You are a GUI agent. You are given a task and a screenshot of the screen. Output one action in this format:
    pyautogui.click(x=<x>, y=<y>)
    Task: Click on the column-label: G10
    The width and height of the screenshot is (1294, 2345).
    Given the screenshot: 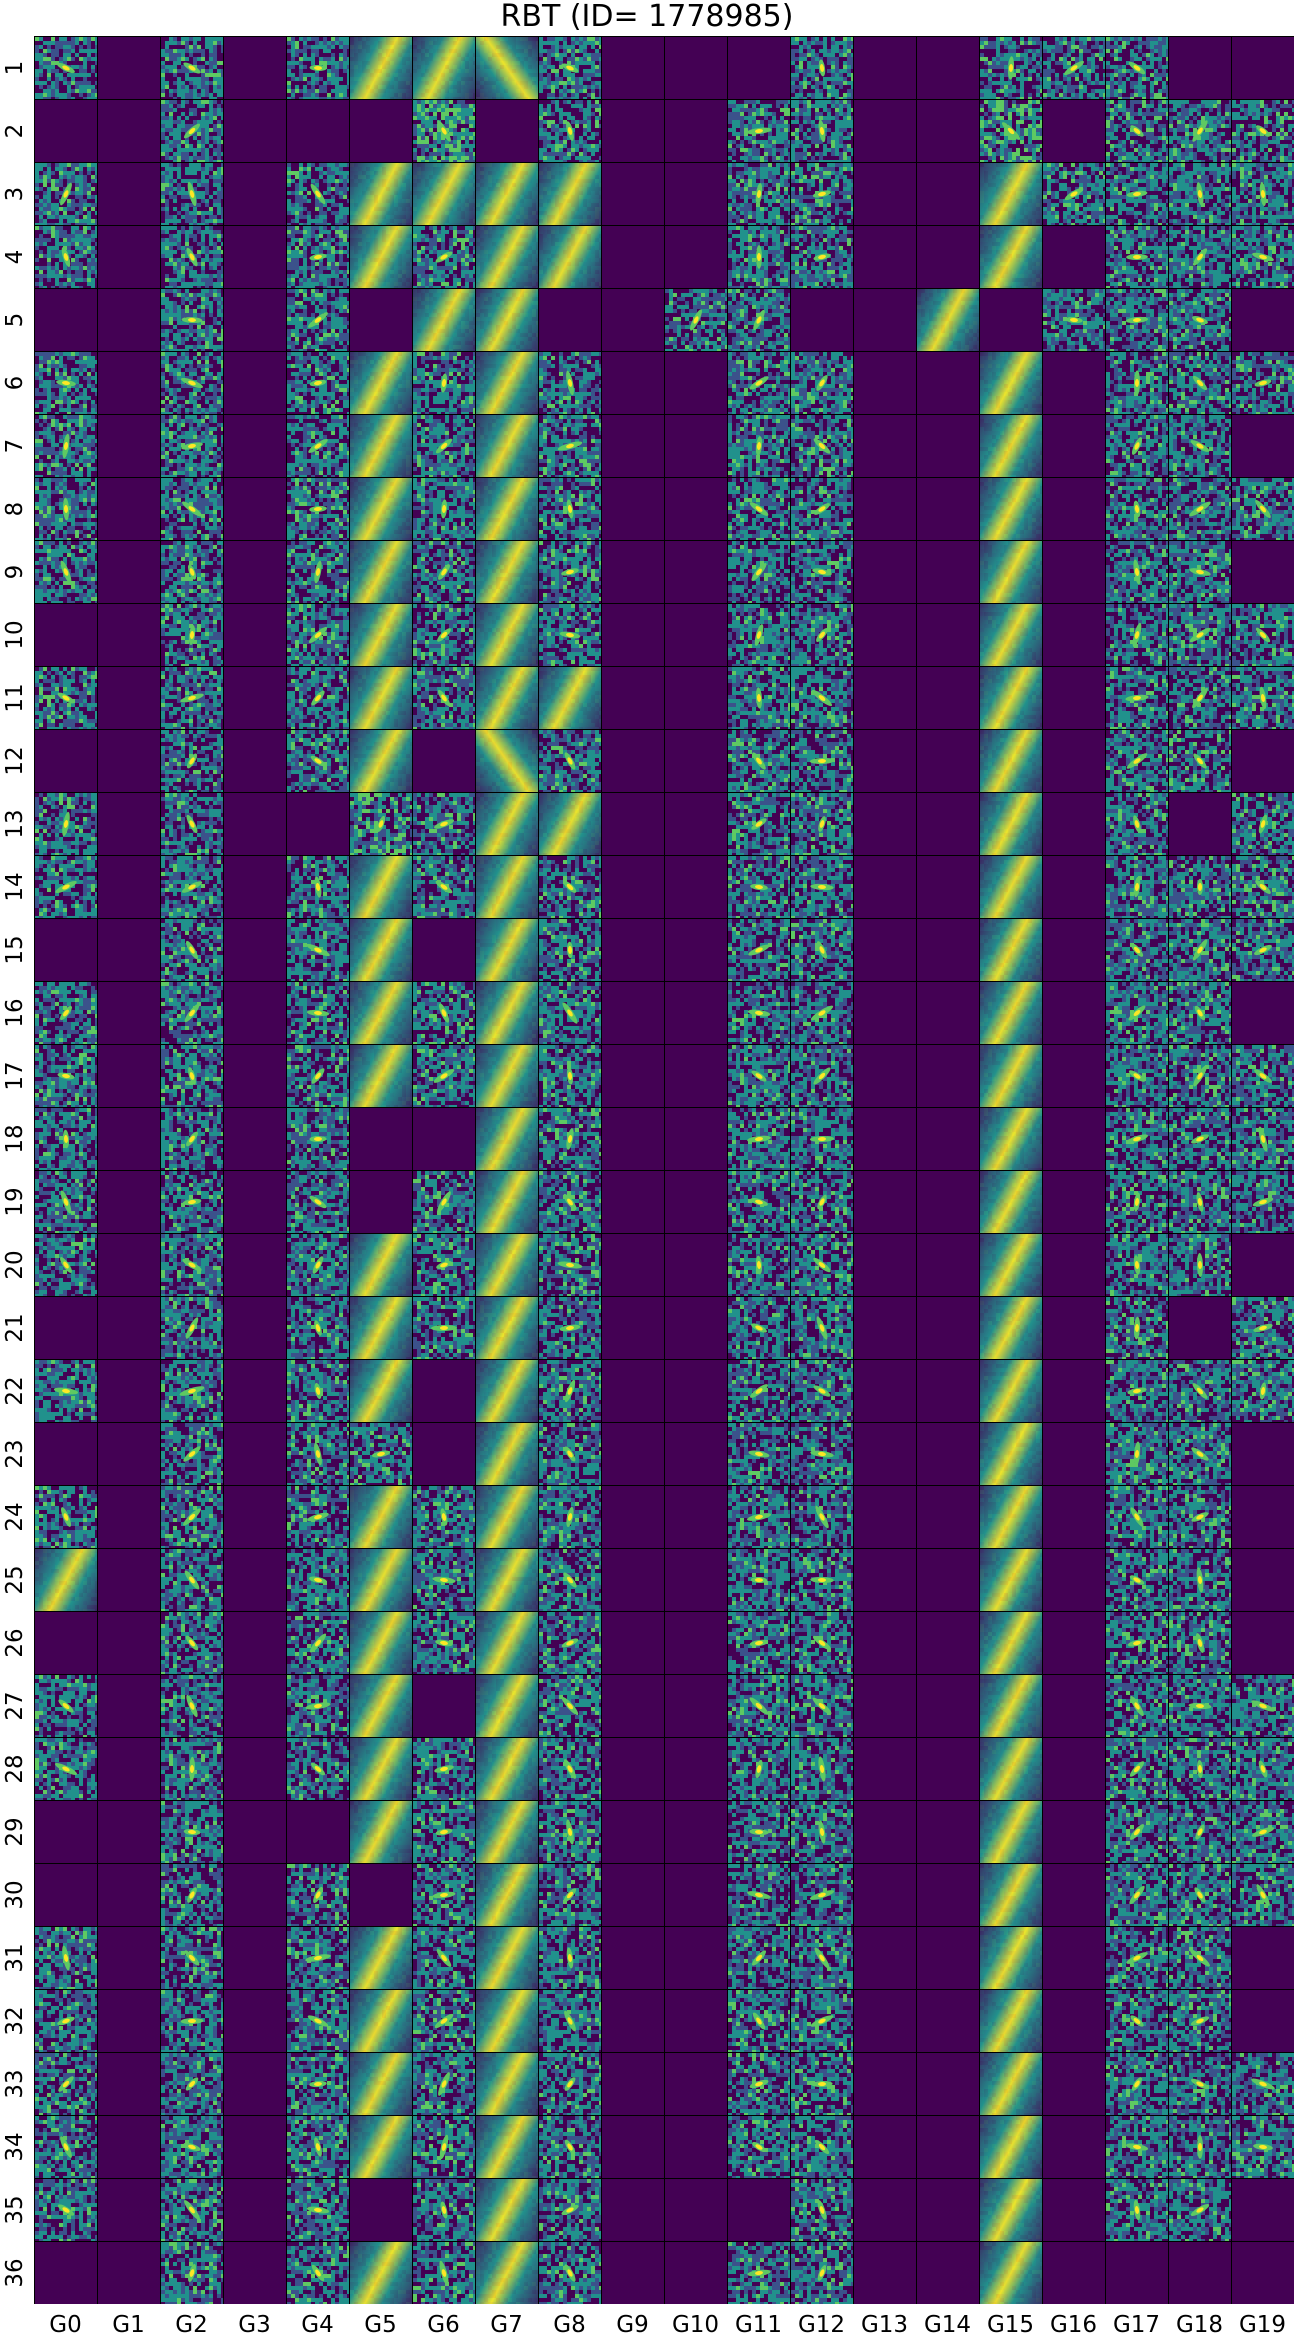 What is the action you would take?
    pyautogui.click(x=695, y=2325)
    